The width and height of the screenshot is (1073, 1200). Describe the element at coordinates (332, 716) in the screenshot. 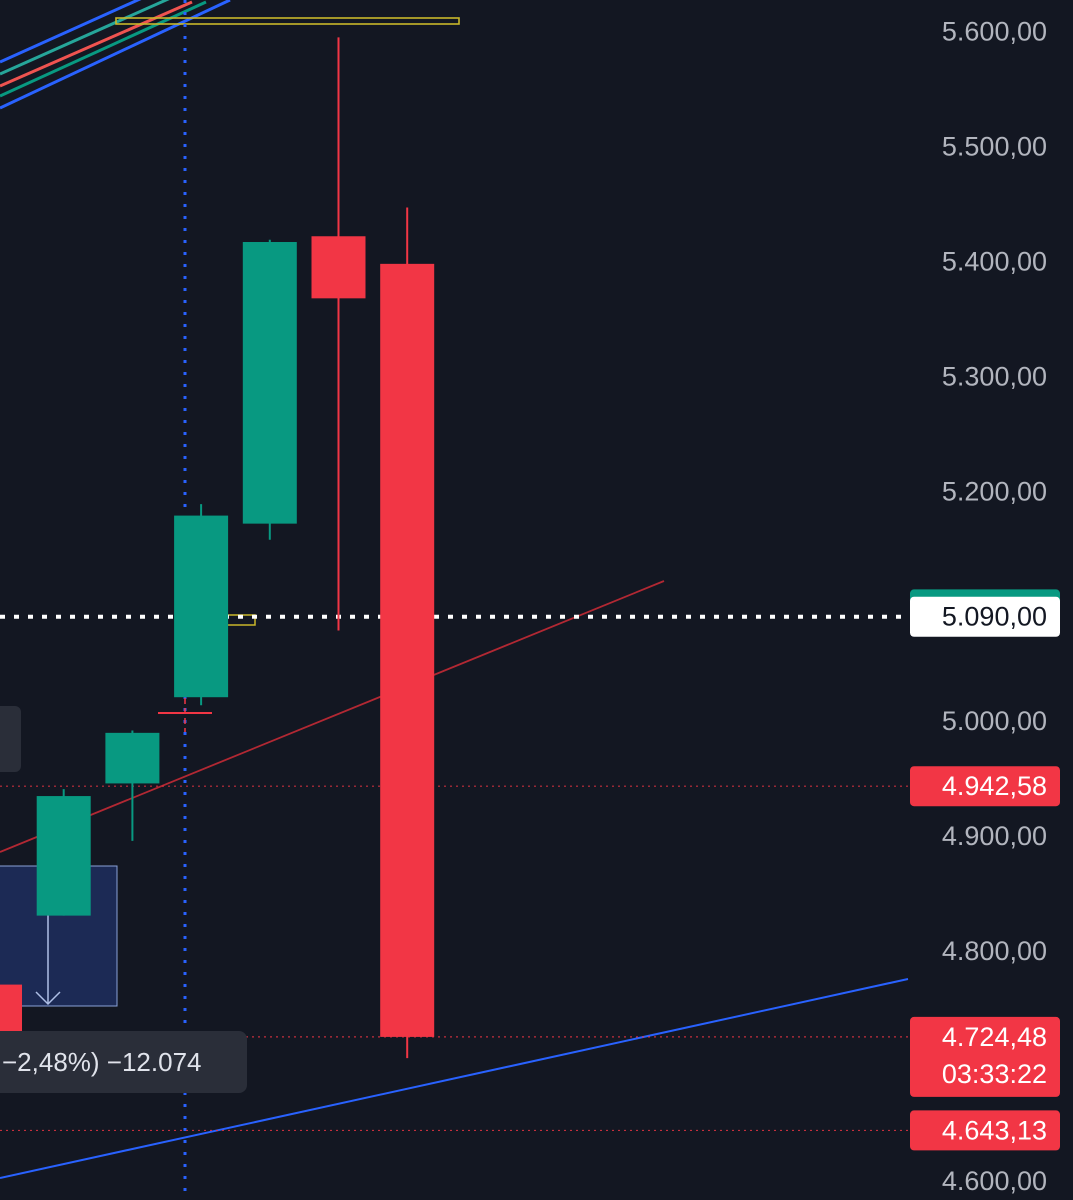

I see `red-trend-line` at that location.